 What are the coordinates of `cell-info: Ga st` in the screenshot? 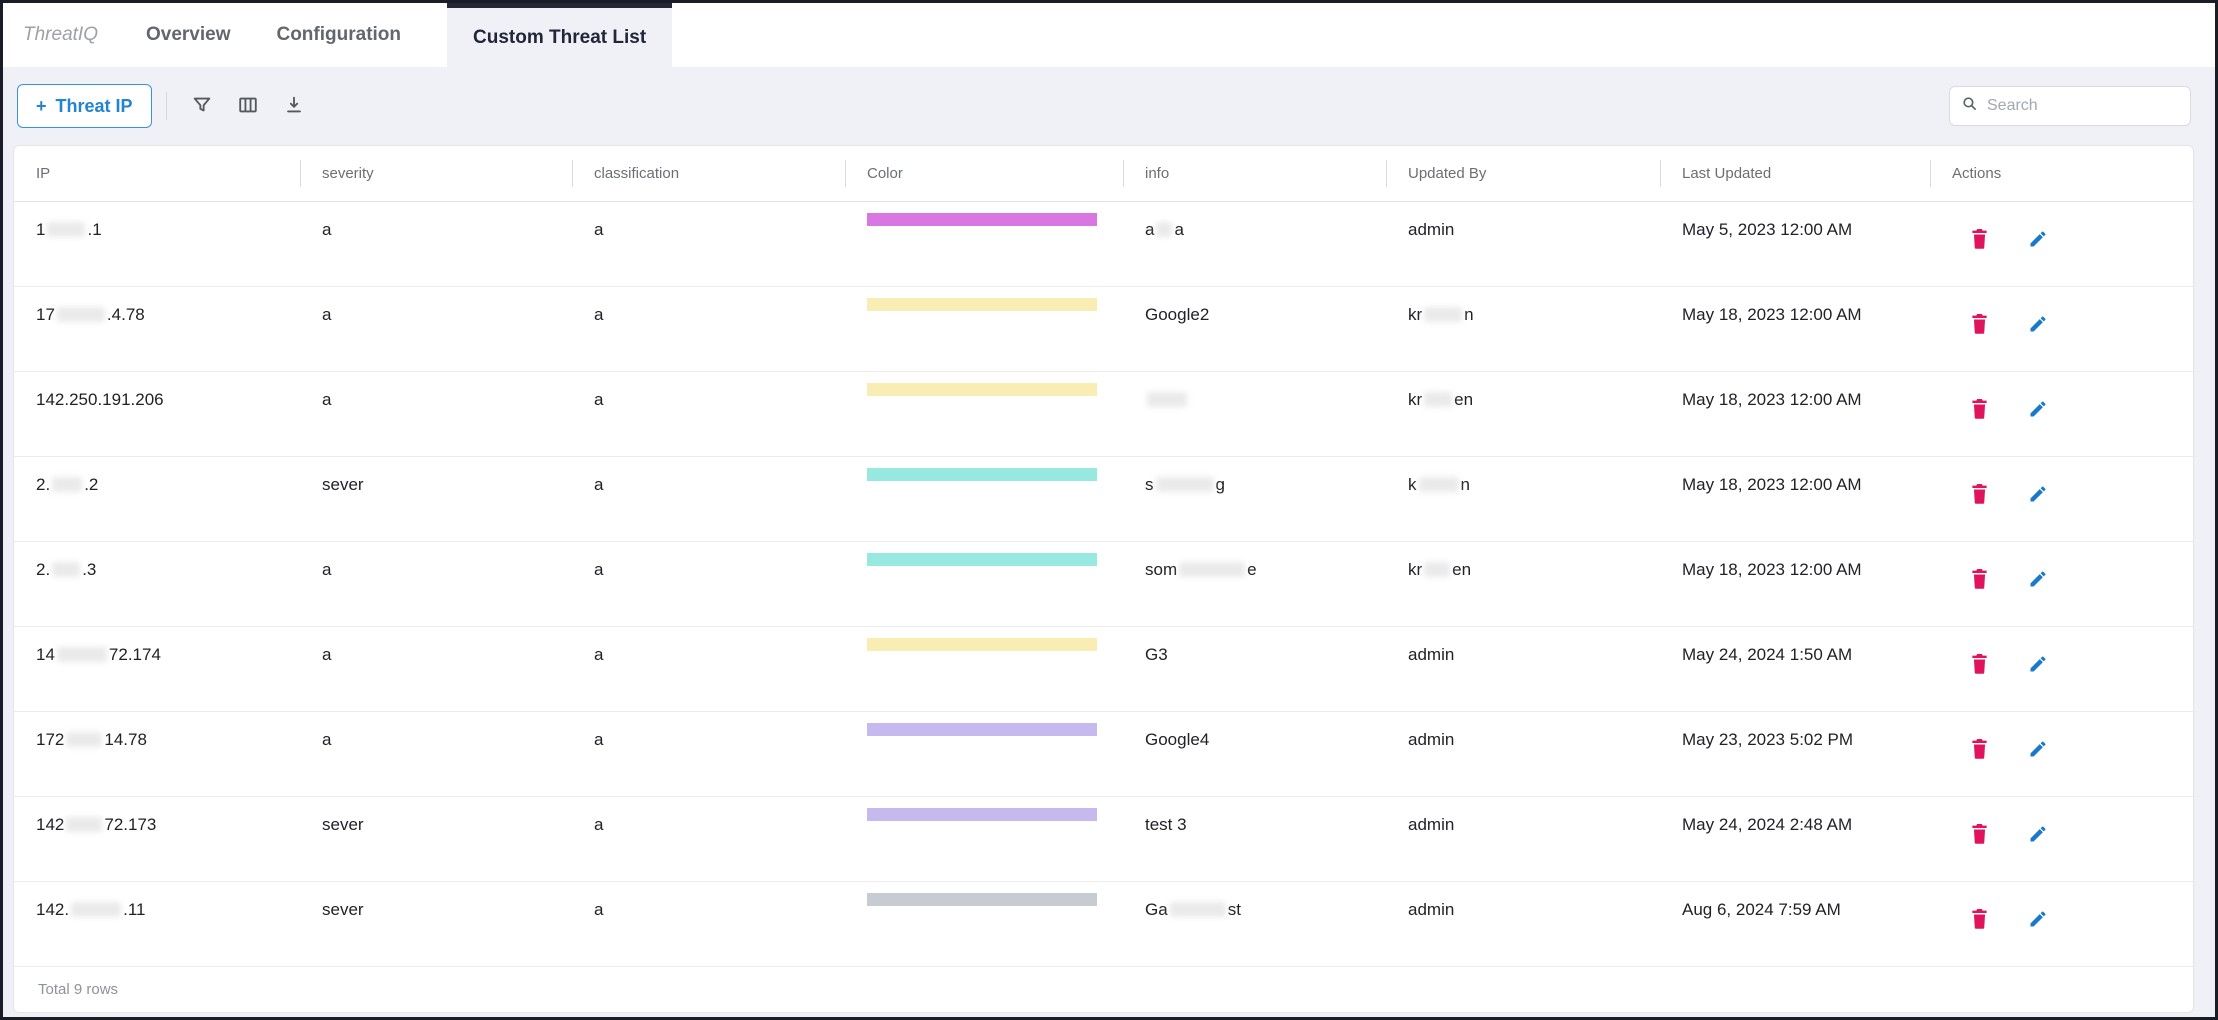 It's located at (1254, 924).